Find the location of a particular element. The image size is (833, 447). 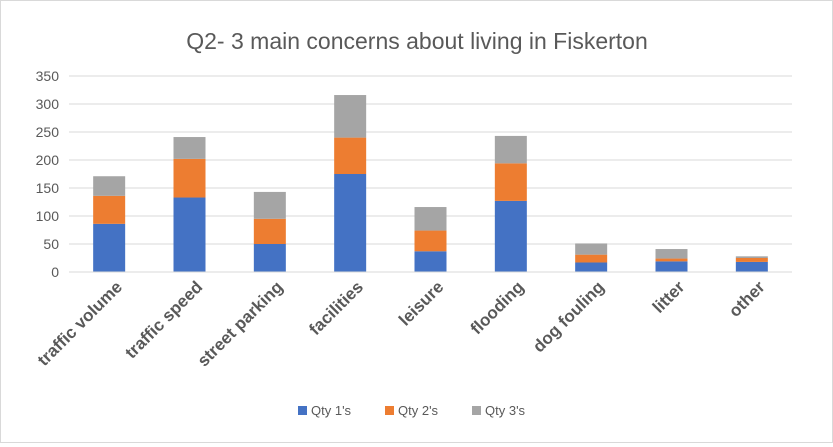

x-tick-label: other is located at coordinates (747, 299).